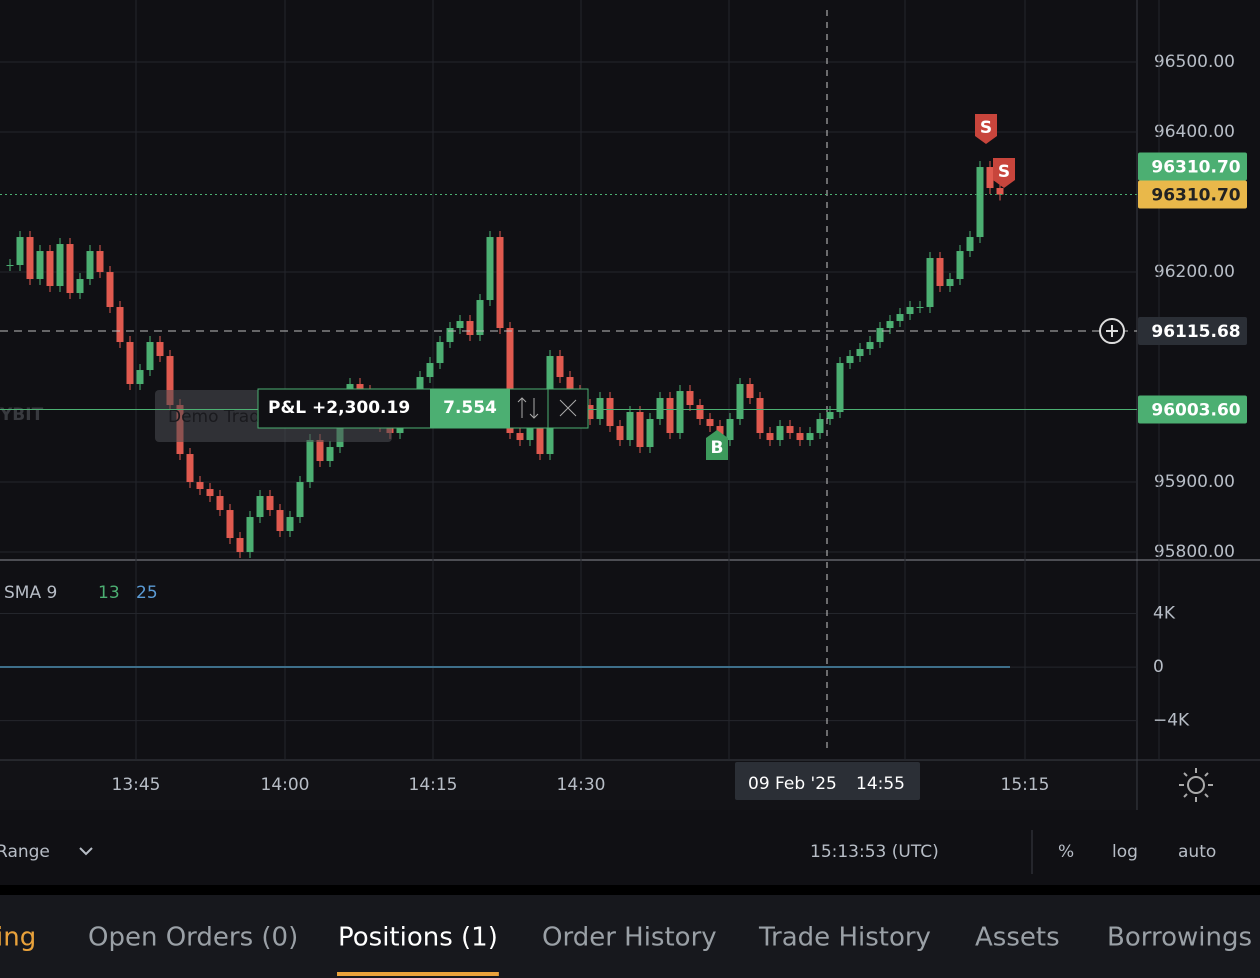 The height and width of the screenshot is (978, 1260). What do you see at coordinates (874, 852) in the screenshot?
I see `clock: 15:13:53 (UTC)` at bounding box center [874, 852].